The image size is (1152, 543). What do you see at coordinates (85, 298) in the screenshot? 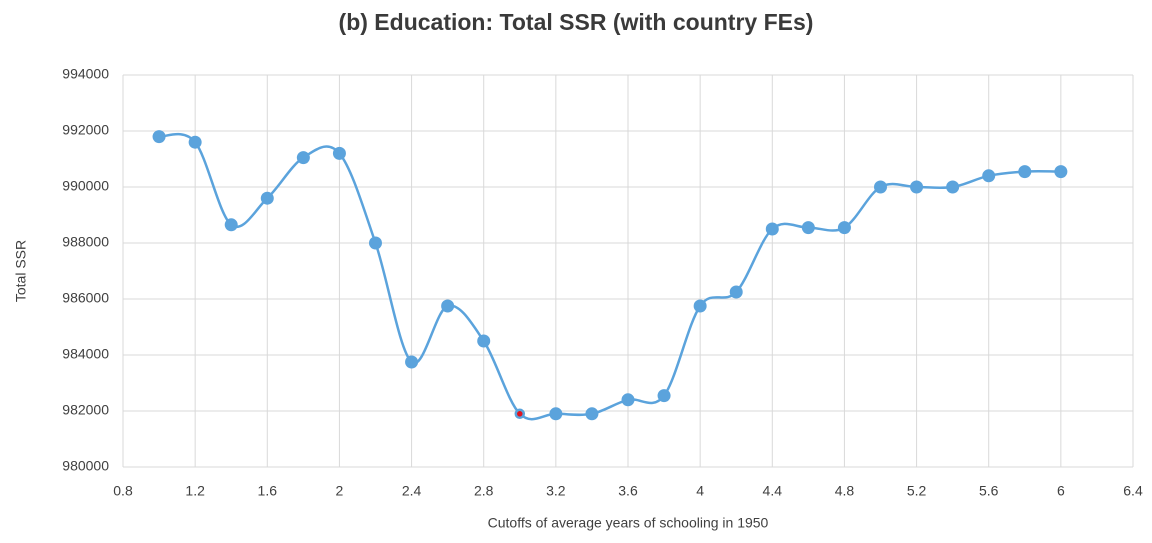
I see `y-tick-label: 986000` at bounding box center [85, 298].